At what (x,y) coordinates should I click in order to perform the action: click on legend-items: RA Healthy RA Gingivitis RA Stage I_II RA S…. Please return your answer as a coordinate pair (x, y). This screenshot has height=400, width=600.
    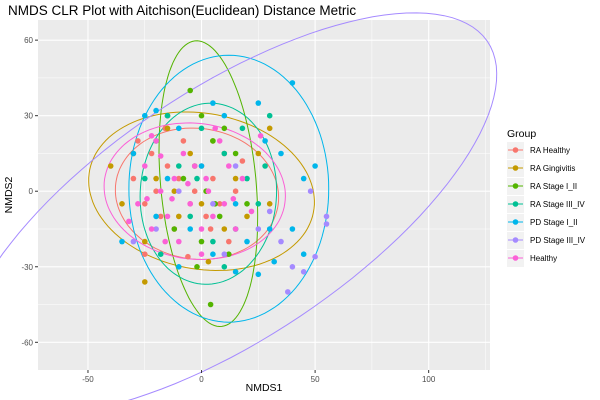
    Looking at the image, I should click on (546, 204).